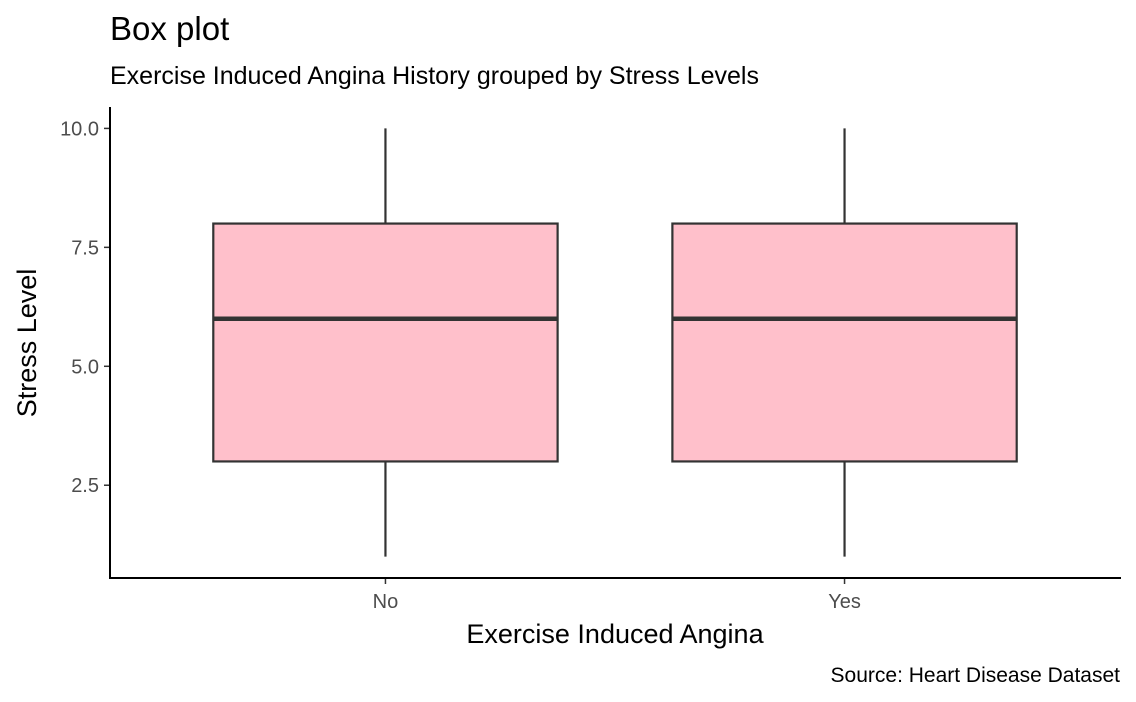  Describe the element at coordinates (79, 129) in the screenshot. I see `y-tick-label: 10.0` at that location.